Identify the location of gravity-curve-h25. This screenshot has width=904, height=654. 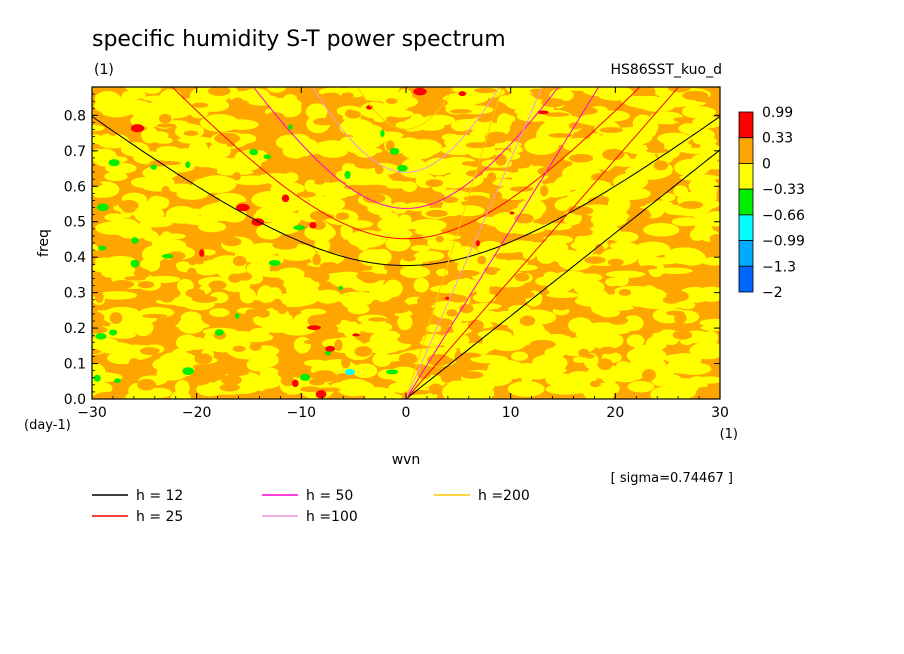
(406, 163).